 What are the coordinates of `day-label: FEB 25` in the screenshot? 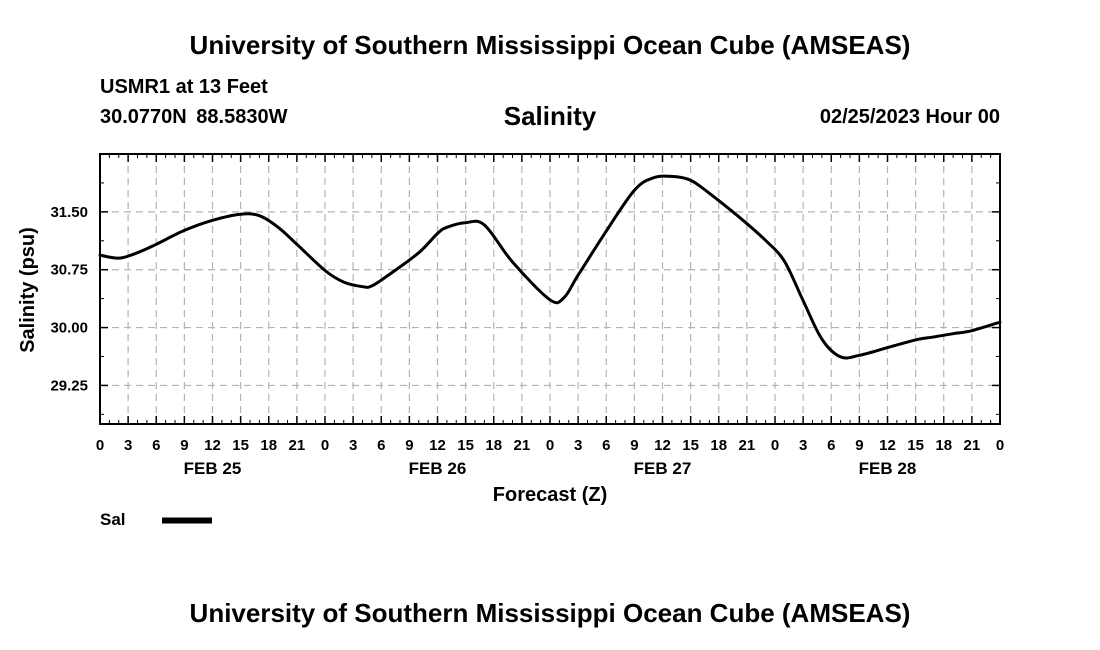 It's located at (213, 468).